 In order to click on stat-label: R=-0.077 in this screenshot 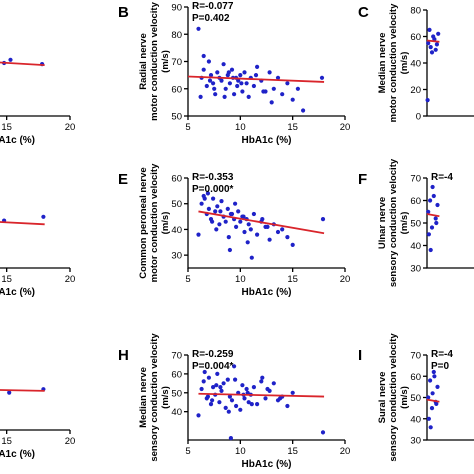, I will do `click(213, 6)`.